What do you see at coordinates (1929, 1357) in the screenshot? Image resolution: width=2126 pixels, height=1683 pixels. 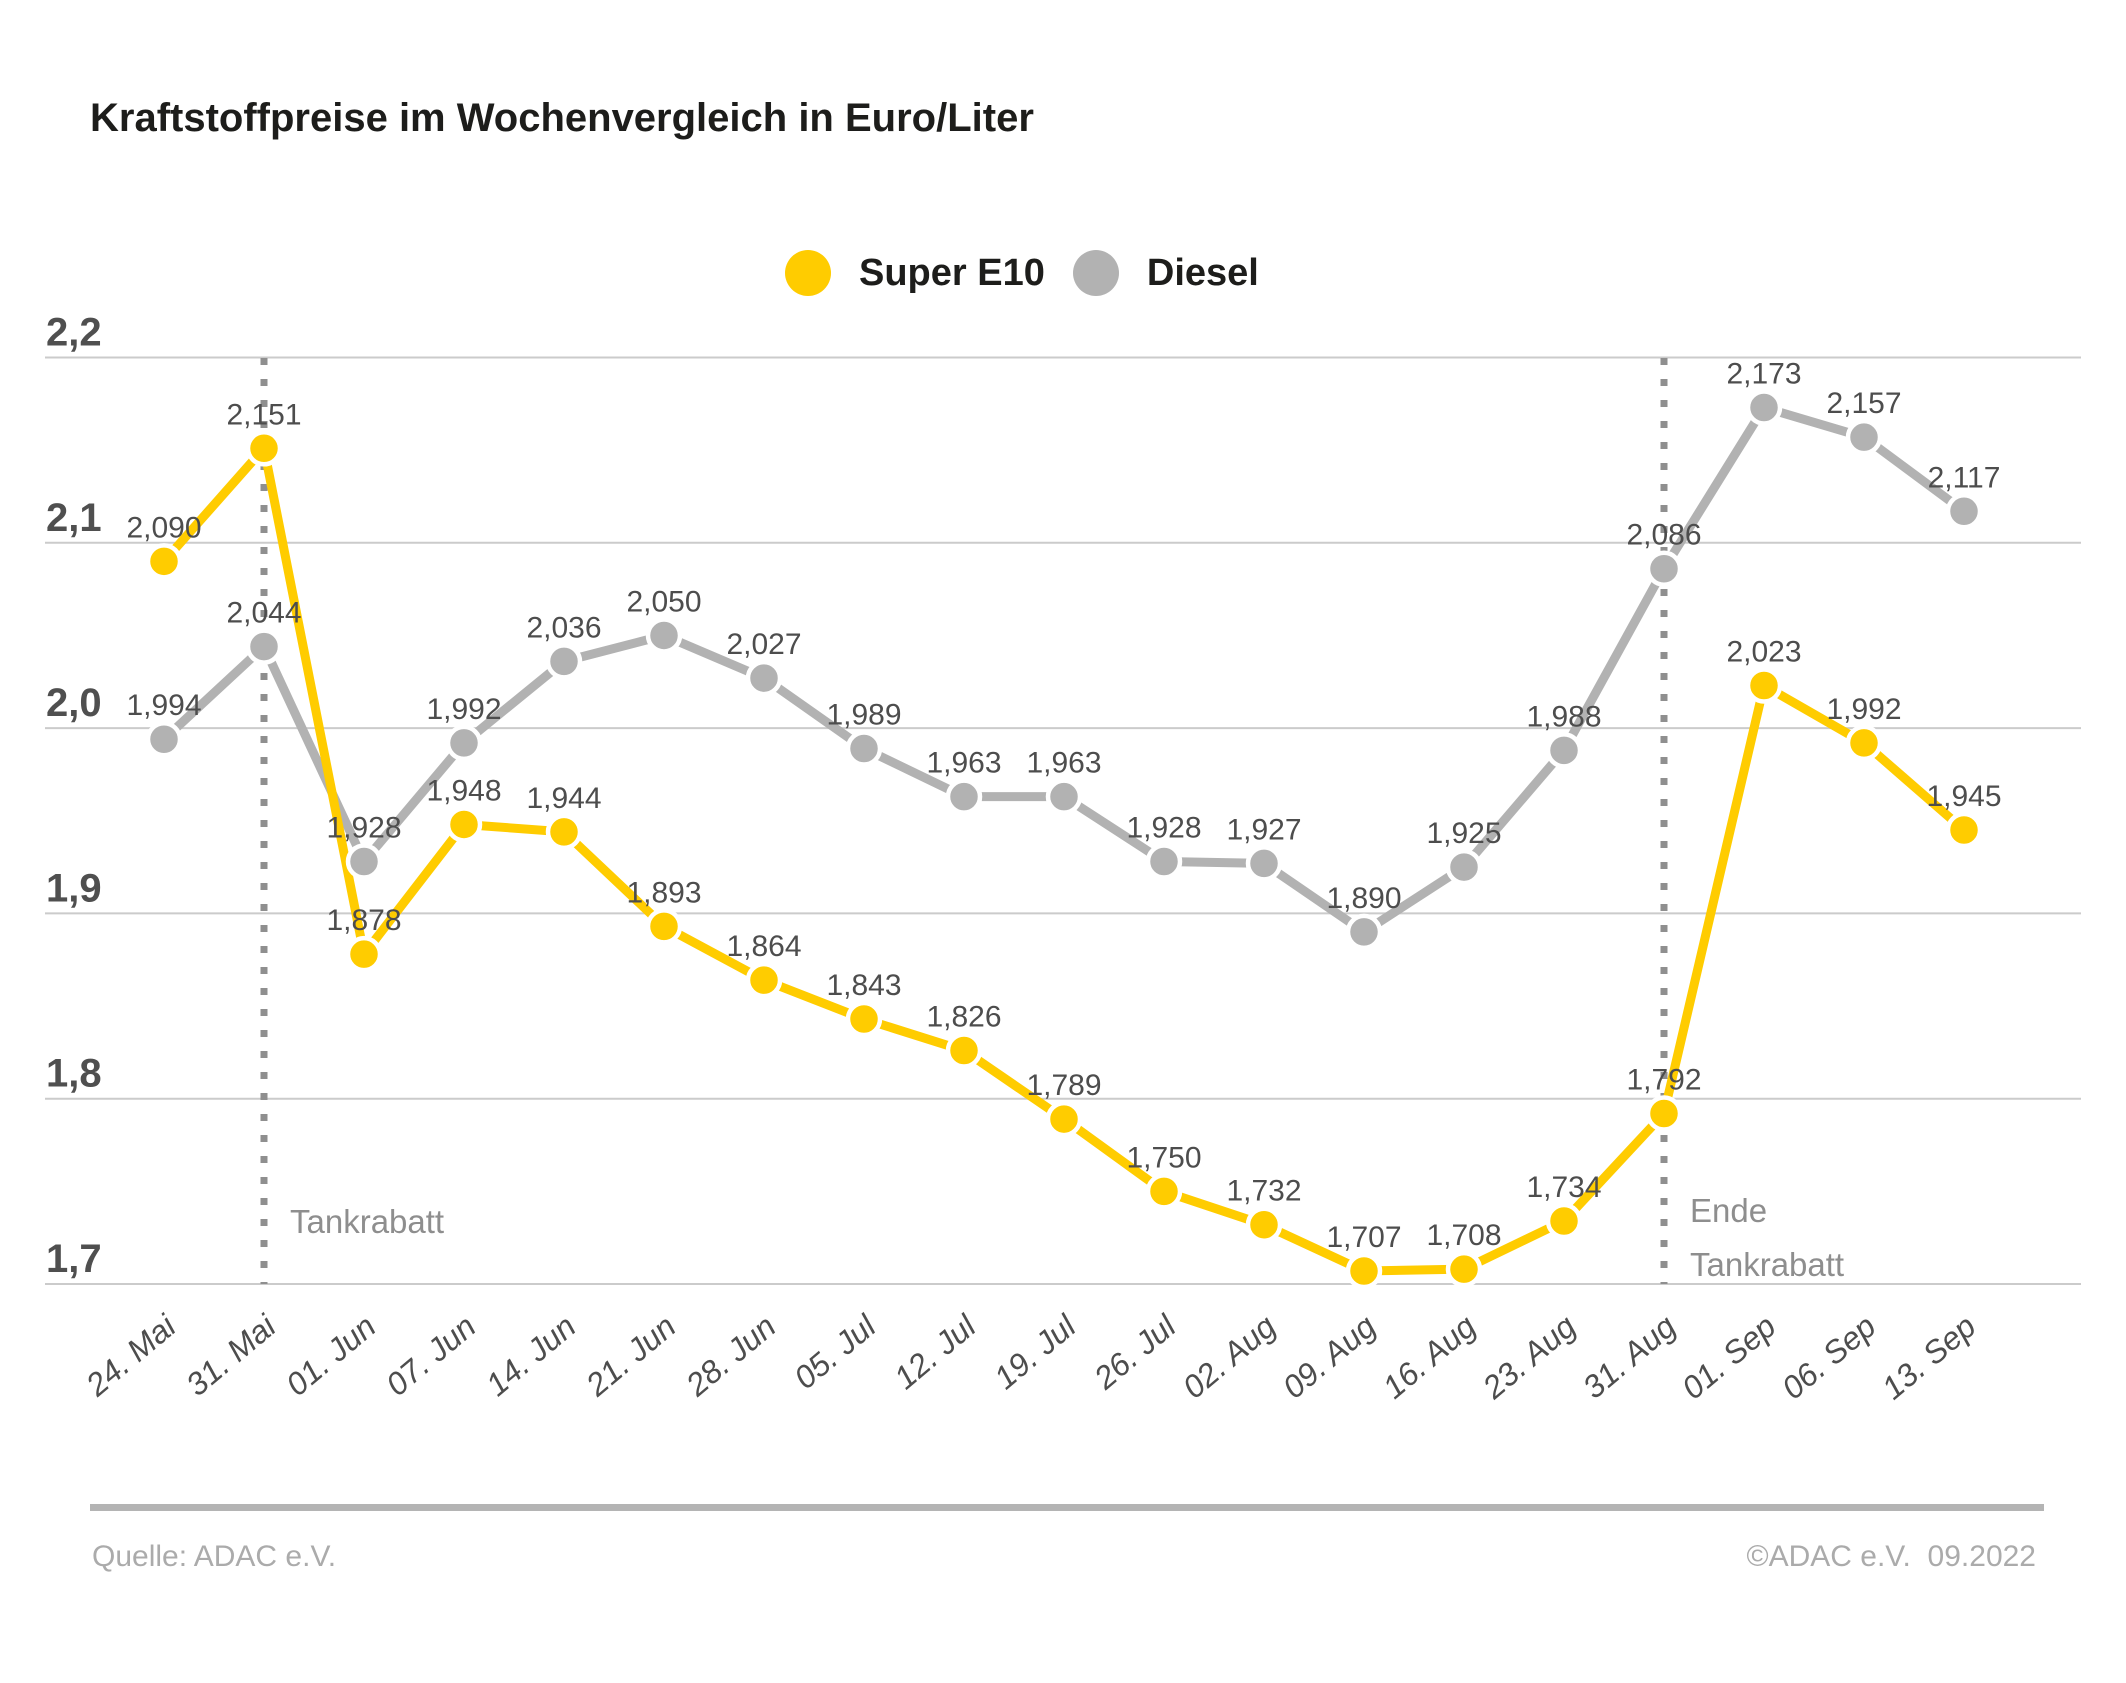 I see `x-axis-tick-label: 13. Sep` at bounding box center [1929, 1357].